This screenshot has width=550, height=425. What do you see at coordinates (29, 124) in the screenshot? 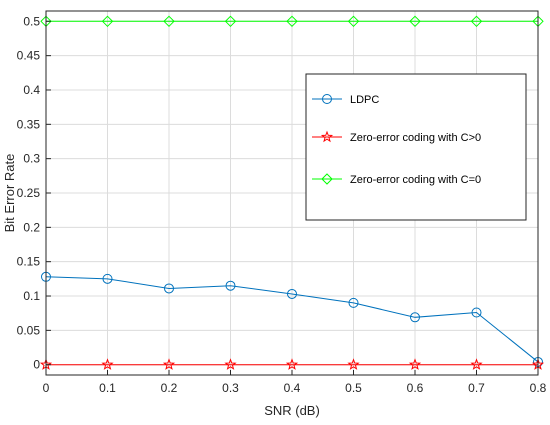
I see `y-tick-label: 0.35` at bounding box center [29, 124].